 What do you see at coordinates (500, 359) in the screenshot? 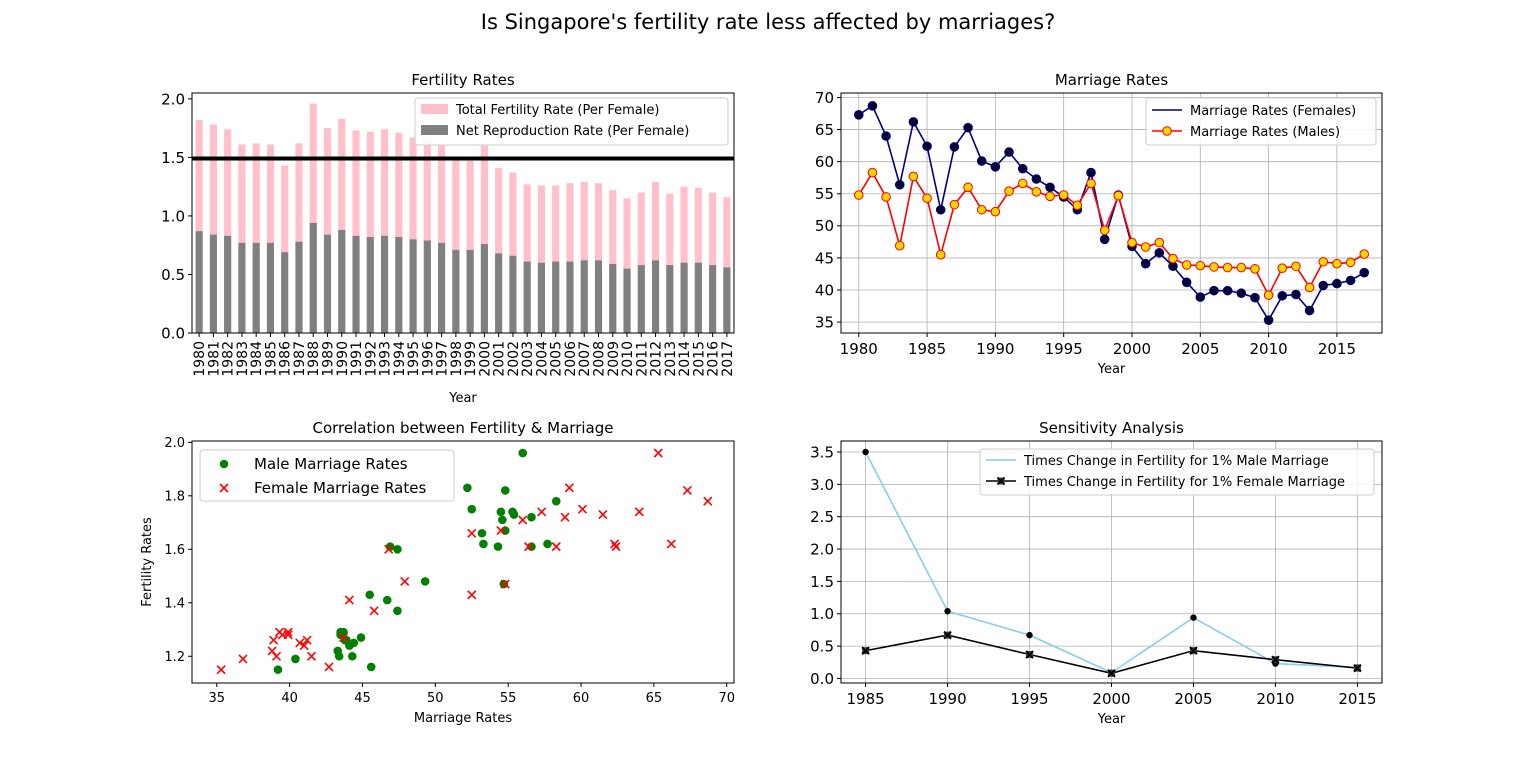
I see `x-tick-label: 2001` at bounding box center [500, 359].